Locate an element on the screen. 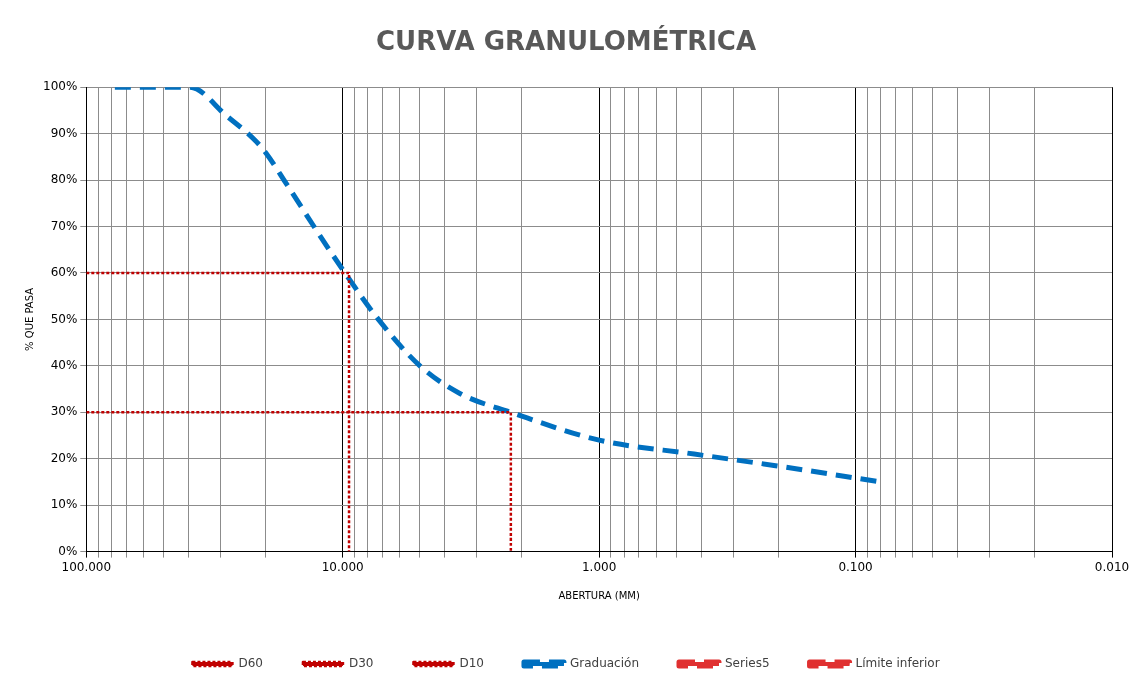 The width and height of the screenshot is (1134, 690). y-tick-label: 80% is located at coordinates (64, 179).